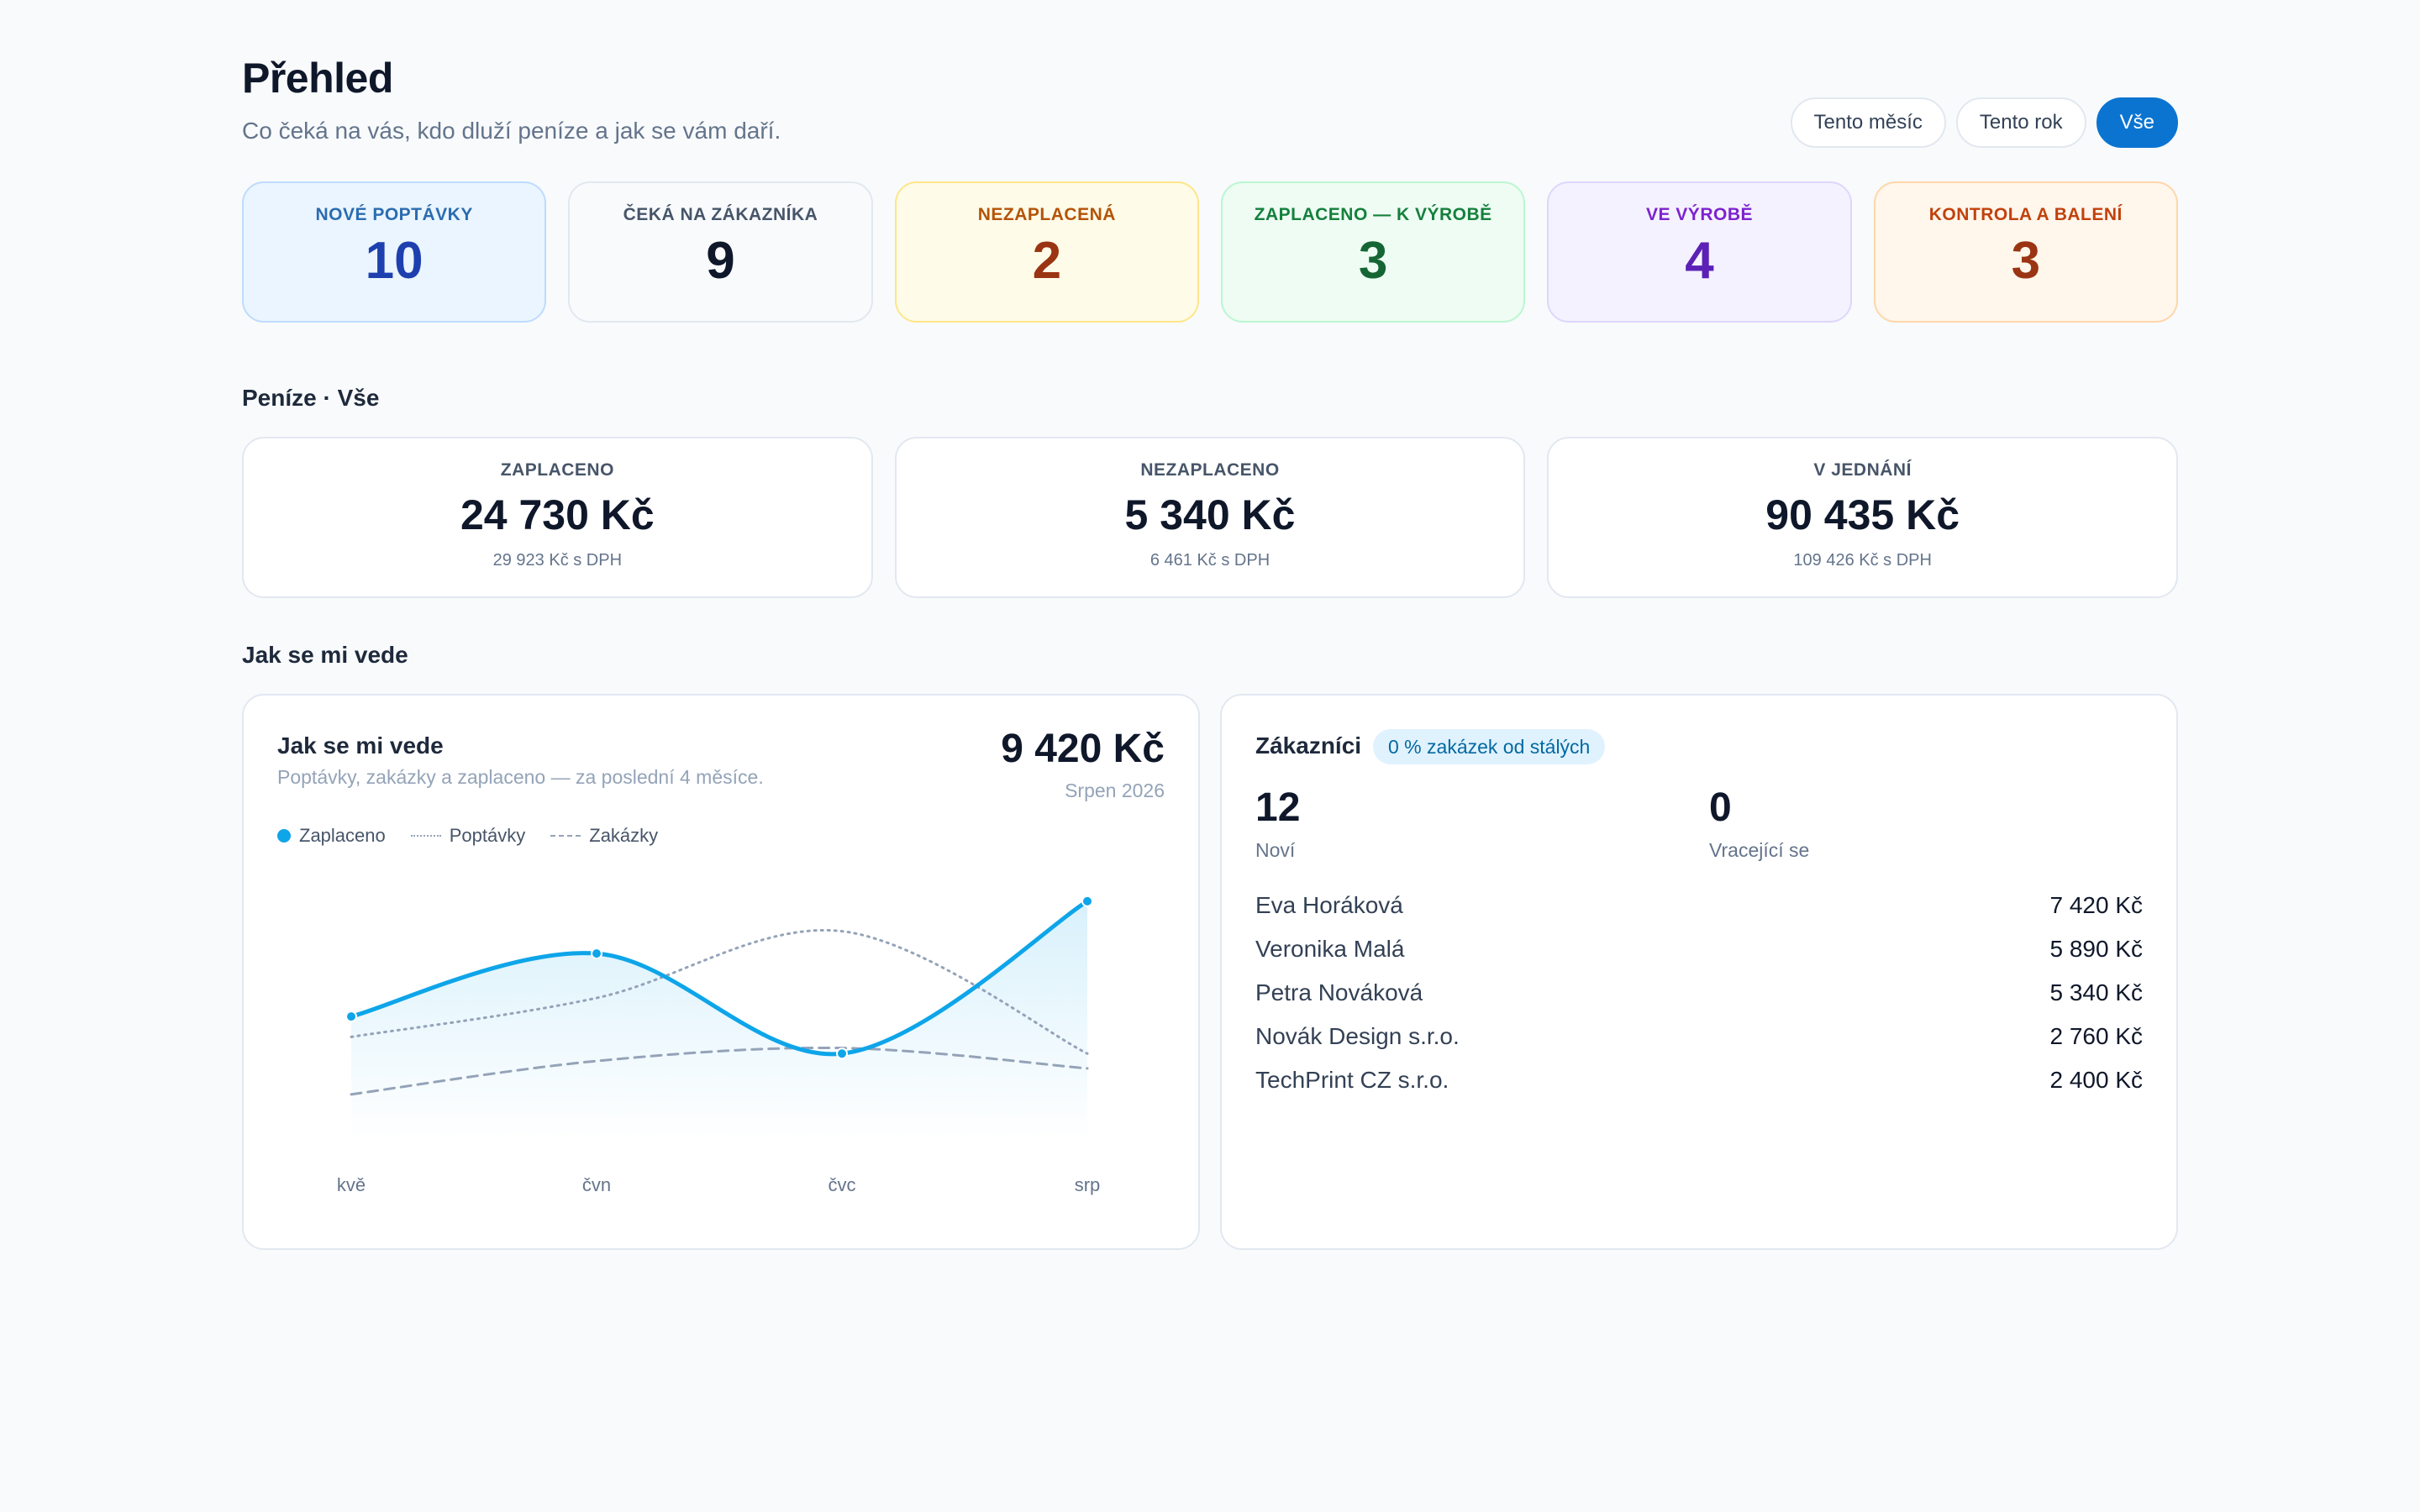  What do you see at coordinates (1759, 849) in the screenshot?
I see `returning-customers-label: Vracející se` at bounding box center [1759, 849].